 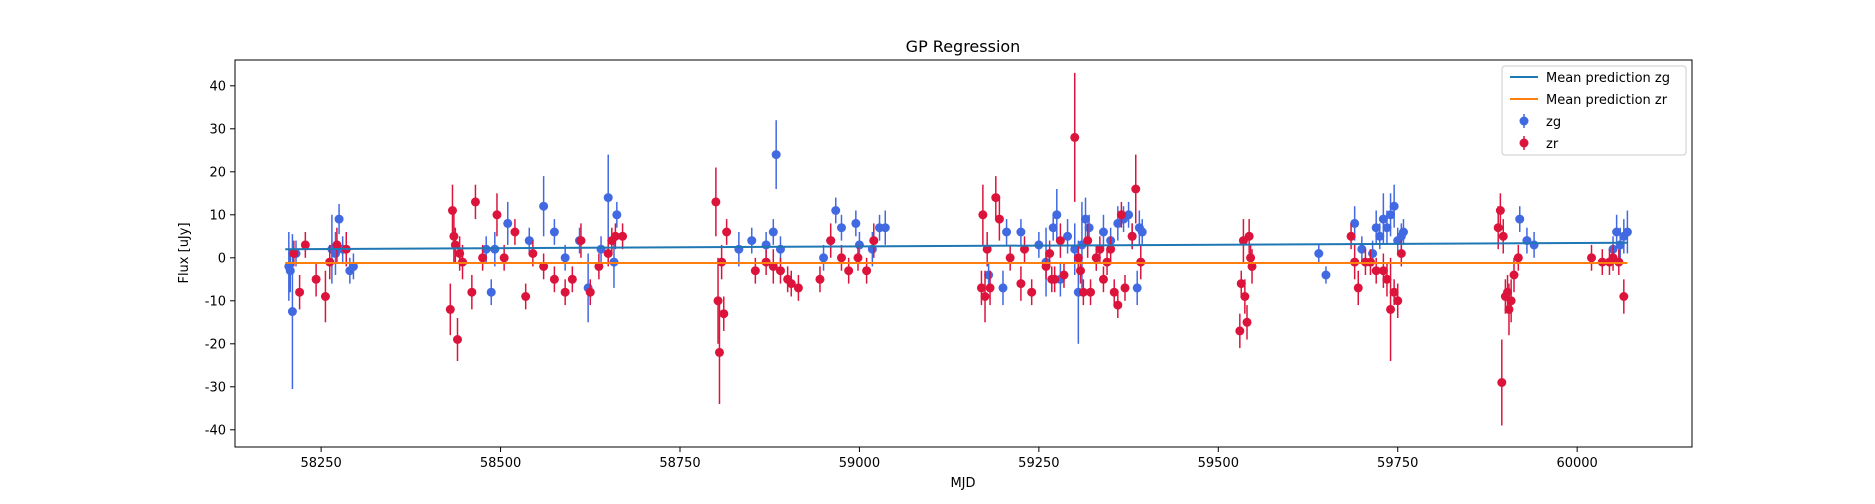 I want to click on x-tick-label: 58250, so click(x=320, y=463).